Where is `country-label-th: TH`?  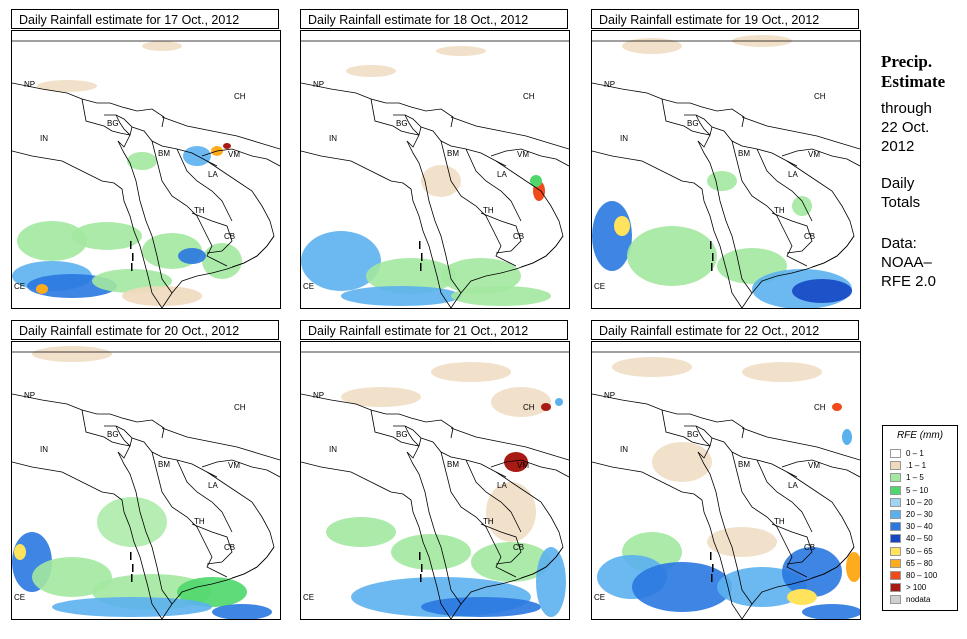
country-label-th: TH is located at coordinates (488, 521).